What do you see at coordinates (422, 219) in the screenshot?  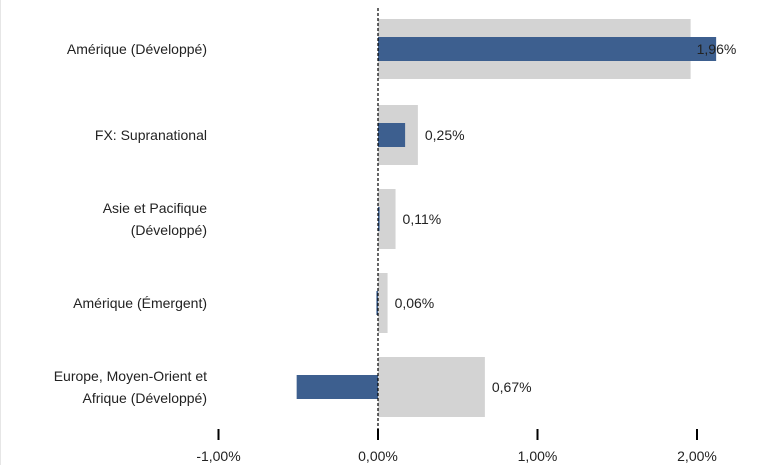 I see `value-label: 0,11%` at bounding box center [422, 219].